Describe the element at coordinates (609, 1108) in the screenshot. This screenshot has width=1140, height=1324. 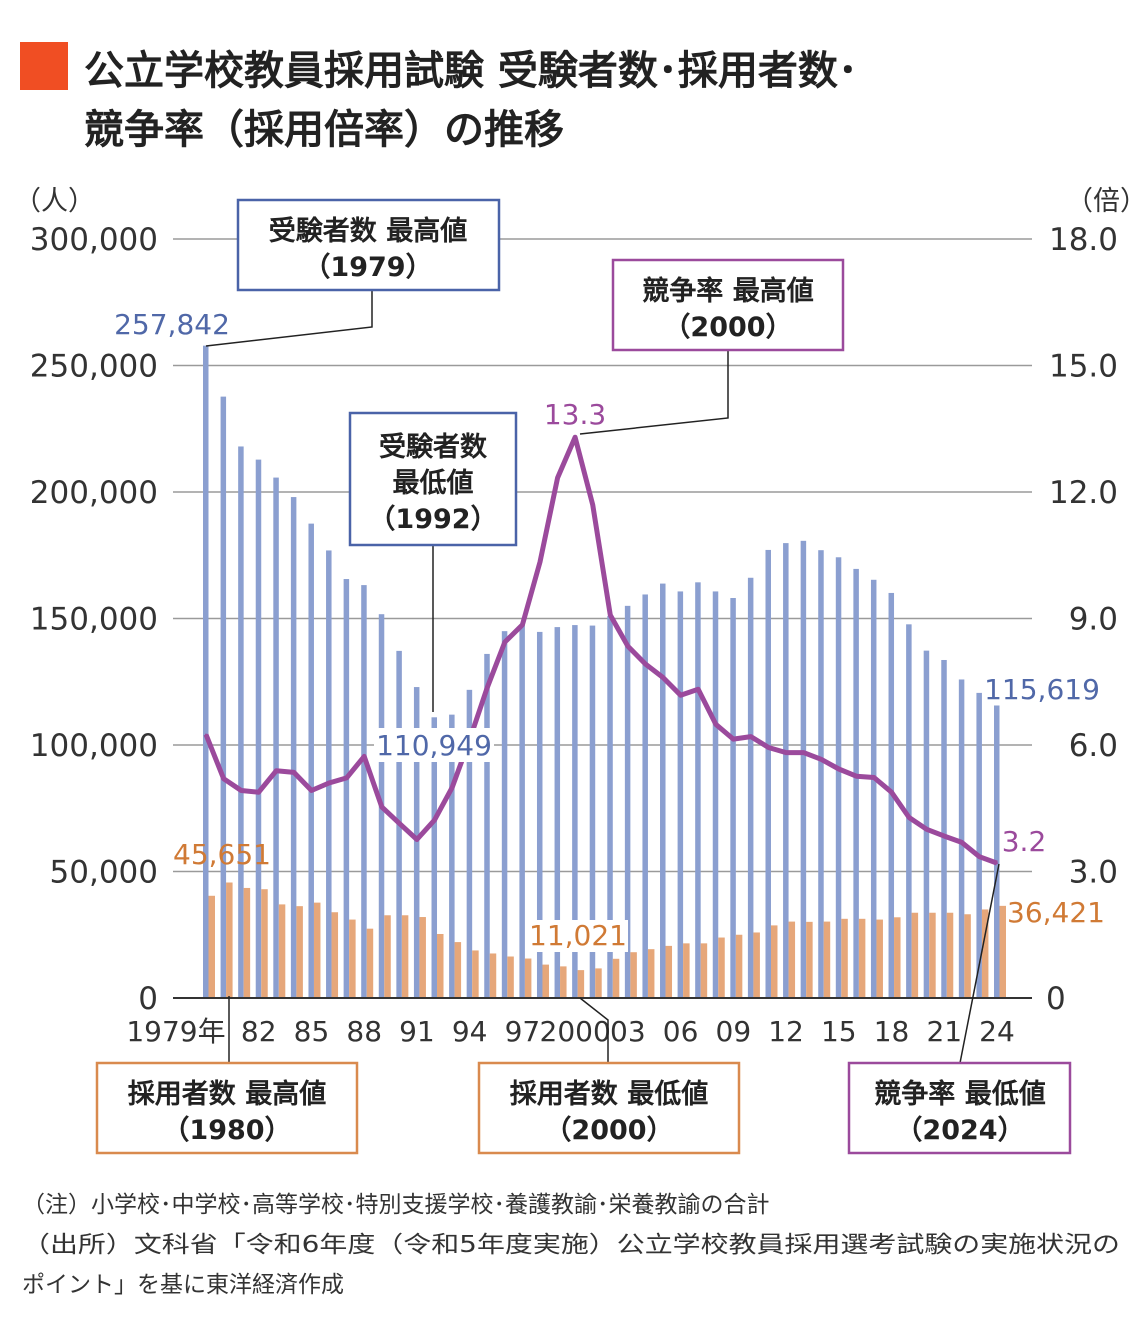
I see `annotation-hires-min: 採用者数 最低値 （2000）` at that location.